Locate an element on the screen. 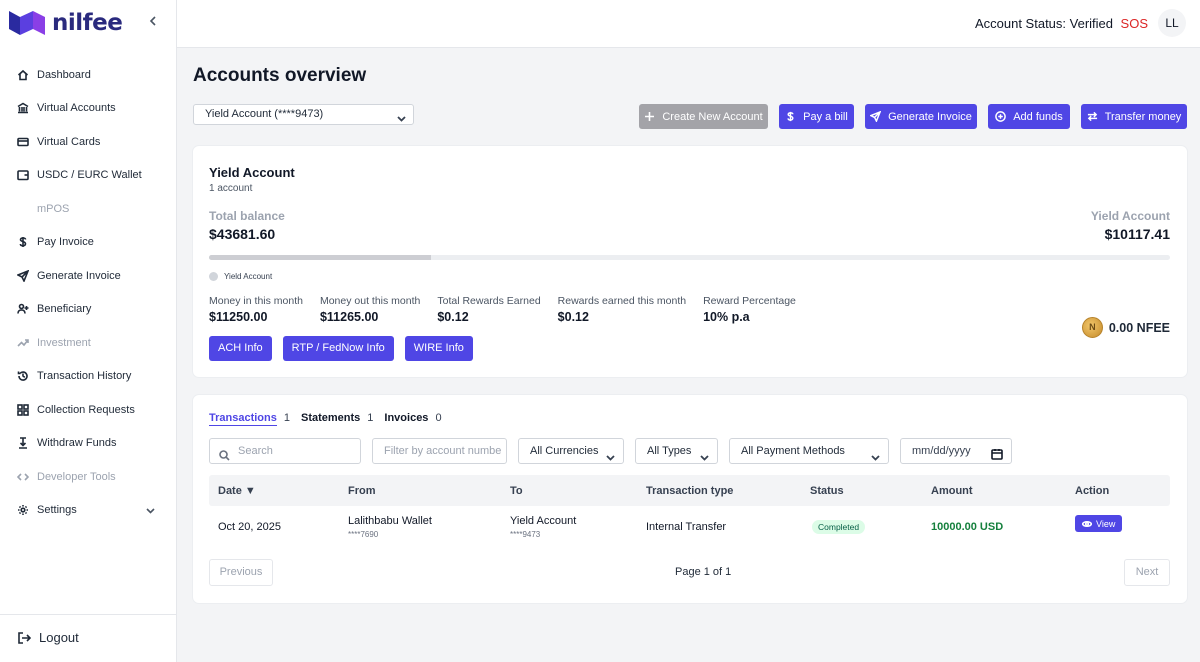  balance-progress-bar is located at coordinates (689, 257).